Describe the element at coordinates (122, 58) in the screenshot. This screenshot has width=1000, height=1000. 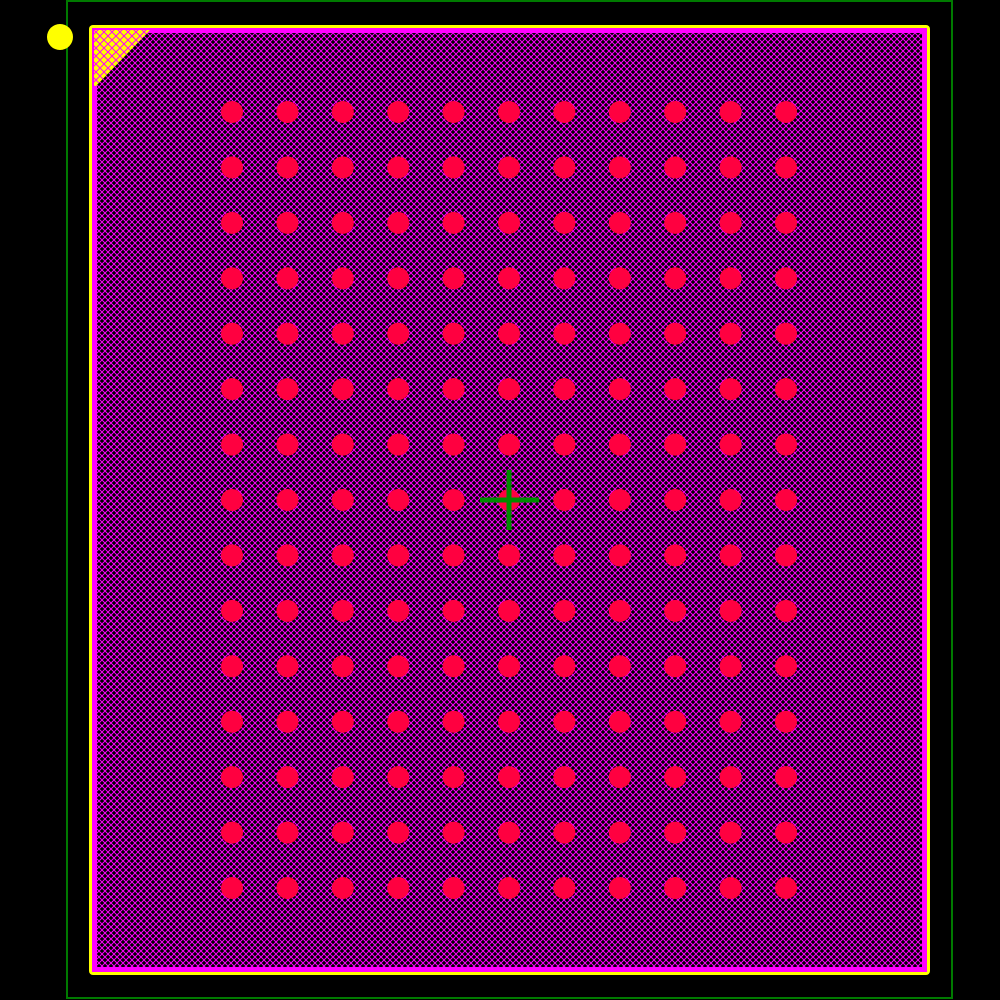
I see `pin1-corner-chamfer` at that location.